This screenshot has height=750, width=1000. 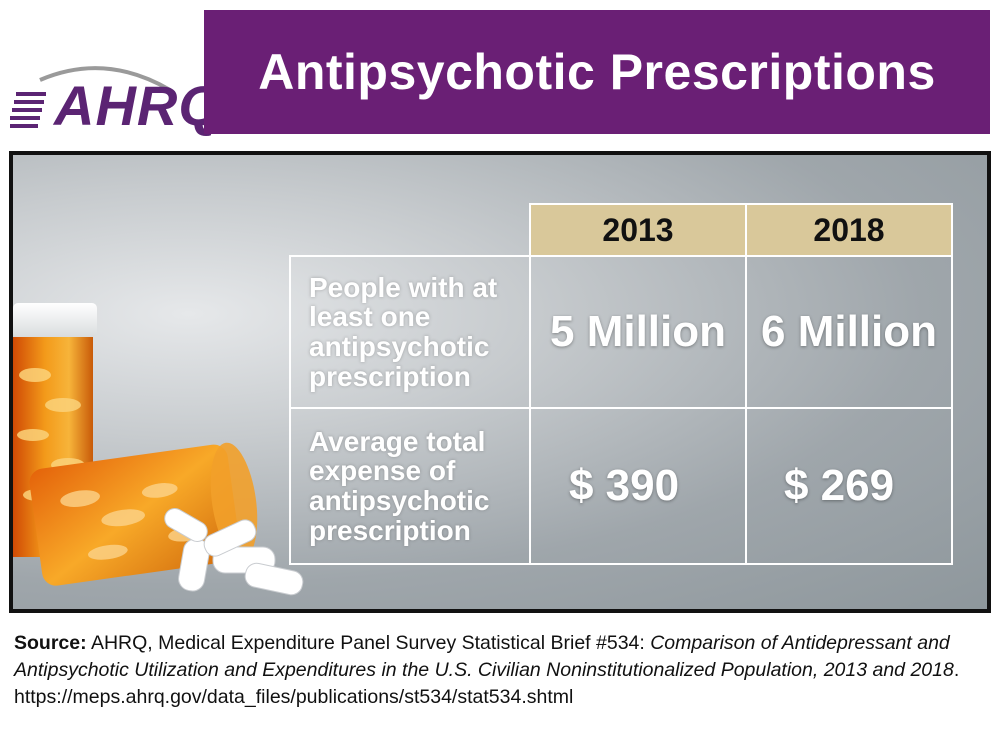 I want to click on logo-arc-icon, so click(x=91, y=97).